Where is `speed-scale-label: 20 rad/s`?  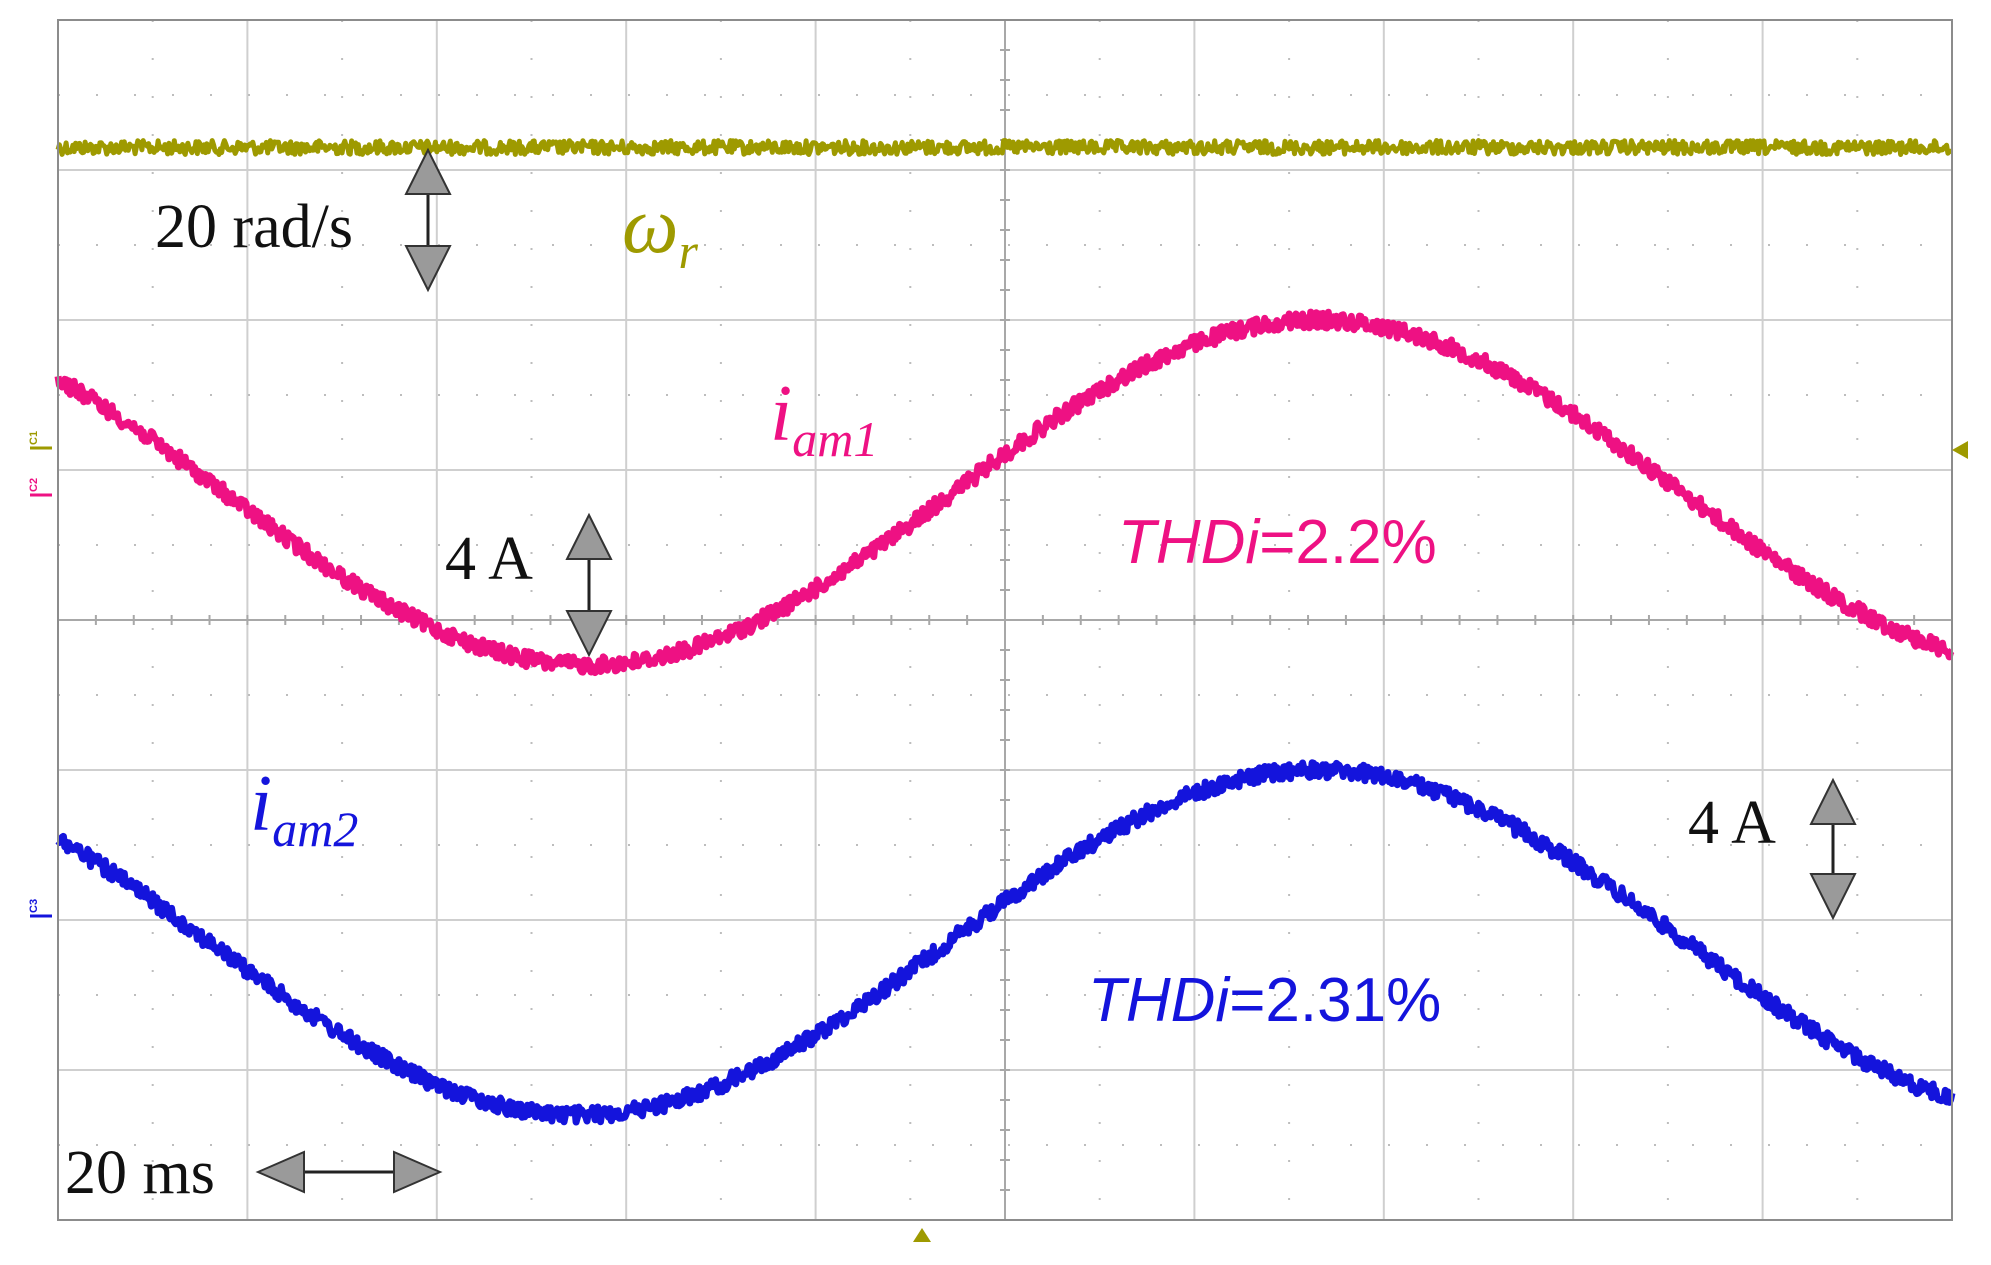
speed-scale-label: 20 rad/s is located at coordinates (254, 227).